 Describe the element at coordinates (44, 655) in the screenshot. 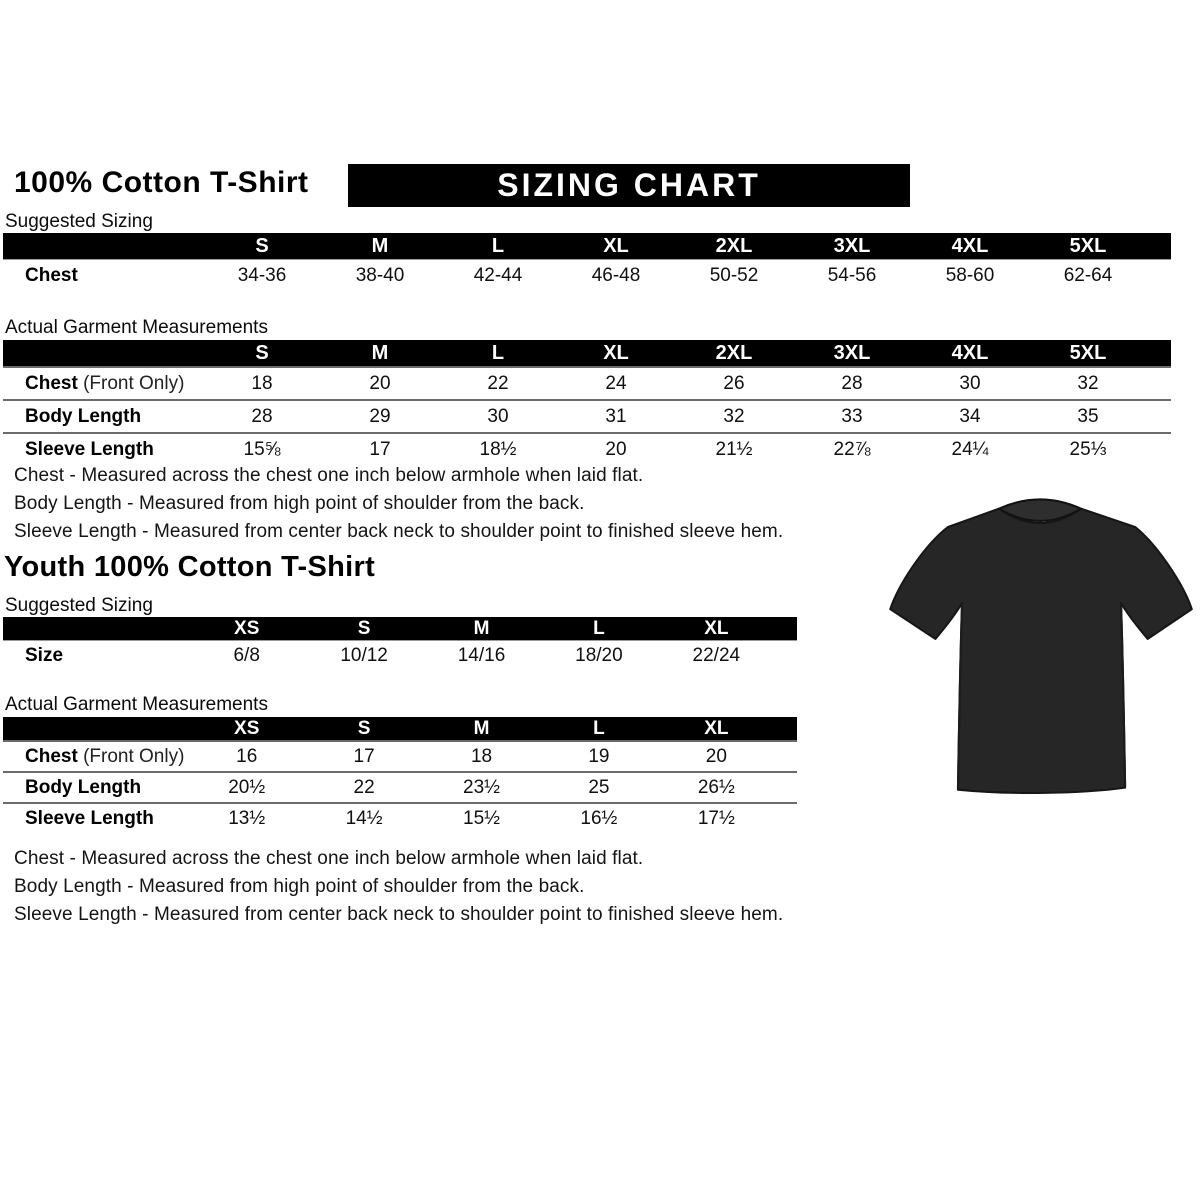

I see `row-label: Size` at that location.